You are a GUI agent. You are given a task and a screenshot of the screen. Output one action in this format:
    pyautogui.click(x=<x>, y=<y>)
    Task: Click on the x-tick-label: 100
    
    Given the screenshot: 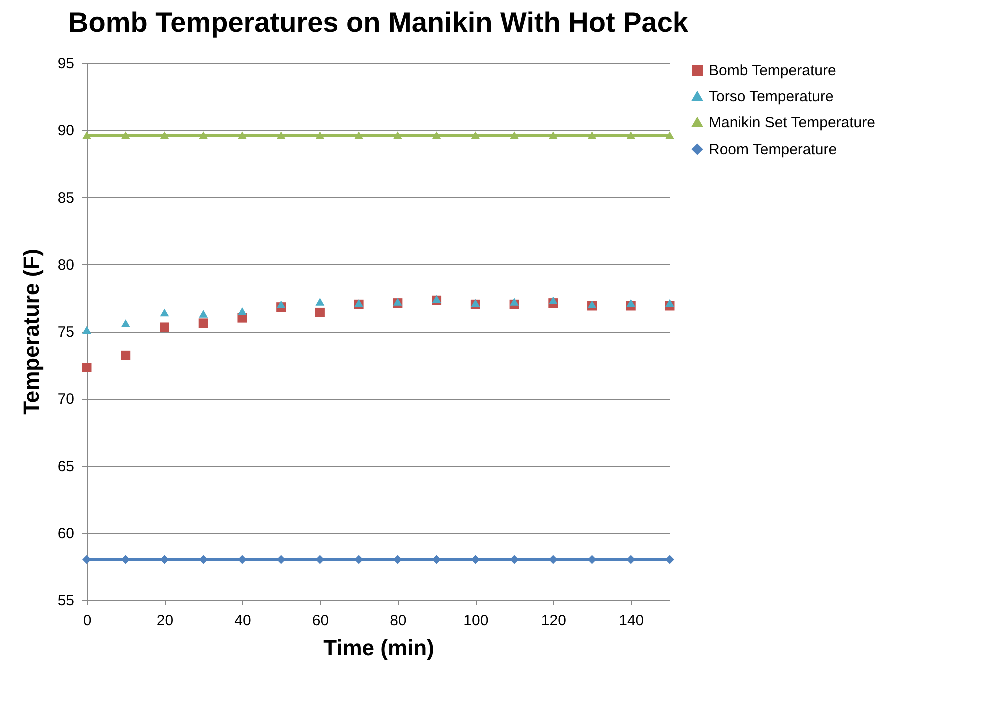 What is the action you would take?
    pyautogui.click(x=476, y=621)
    